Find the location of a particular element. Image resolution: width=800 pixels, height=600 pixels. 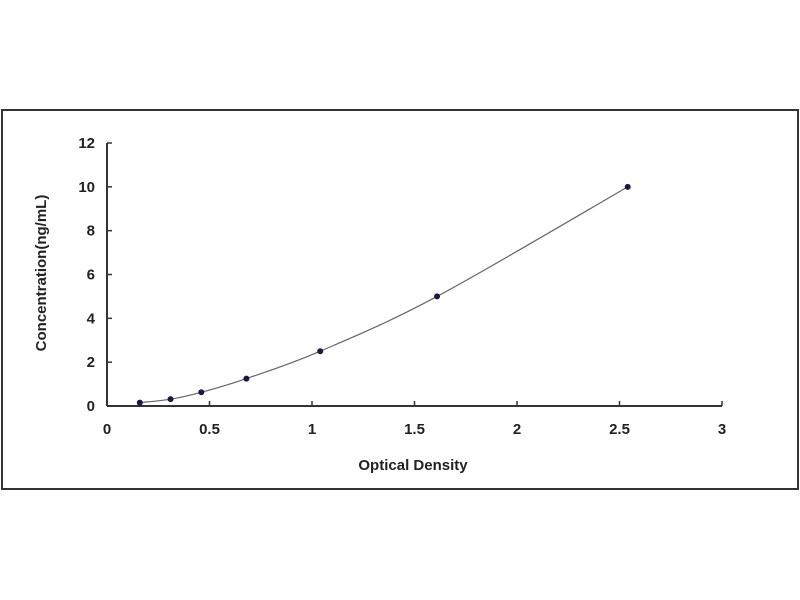

y-tick-label: 8 is located at coordinates (91, 231).